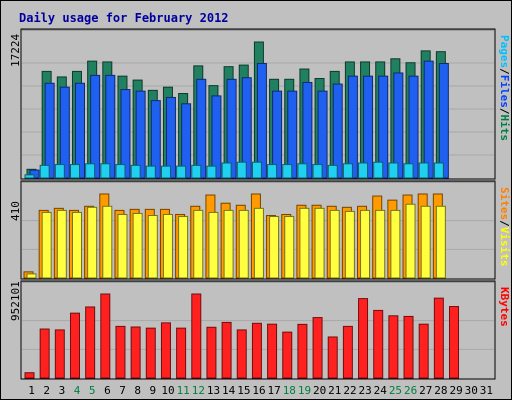 The width and height of the screenshot is (512, 401). I want to click on day-label-6: 6, so click(107, 390).